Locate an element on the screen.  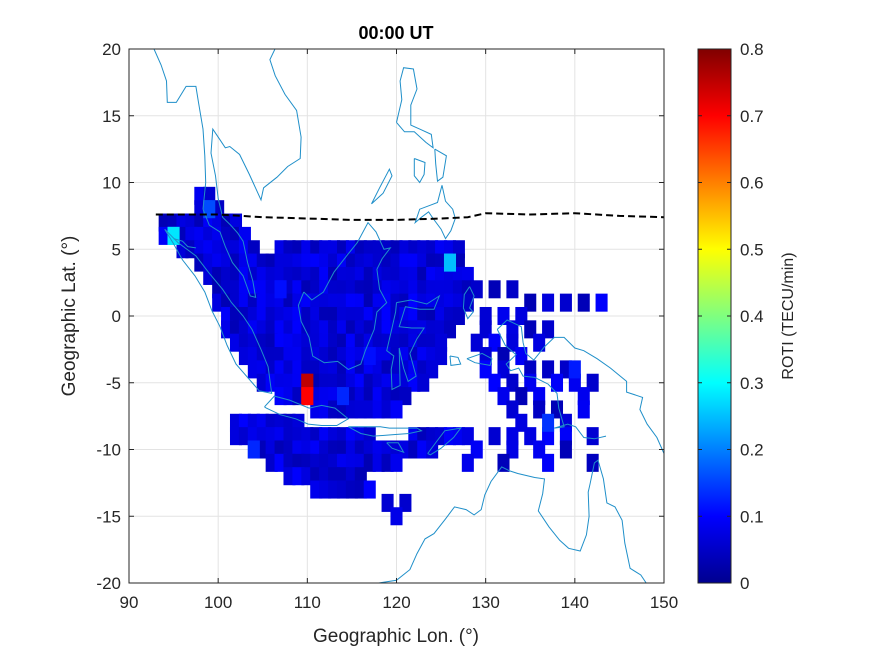
colorbar-tick-label: 0.4 is located at coordinates (752, 316).